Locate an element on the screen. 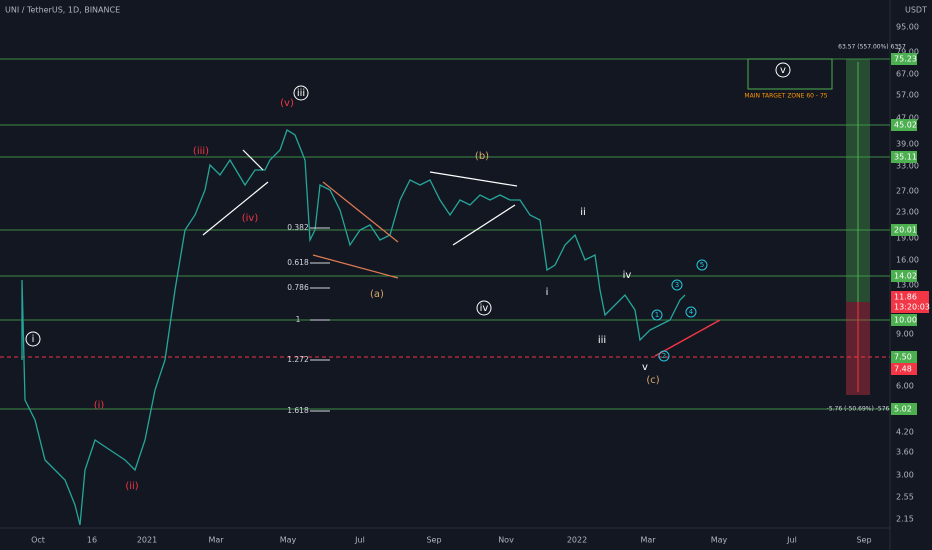  wave-label: 1 is located at coordinates (657, 315).